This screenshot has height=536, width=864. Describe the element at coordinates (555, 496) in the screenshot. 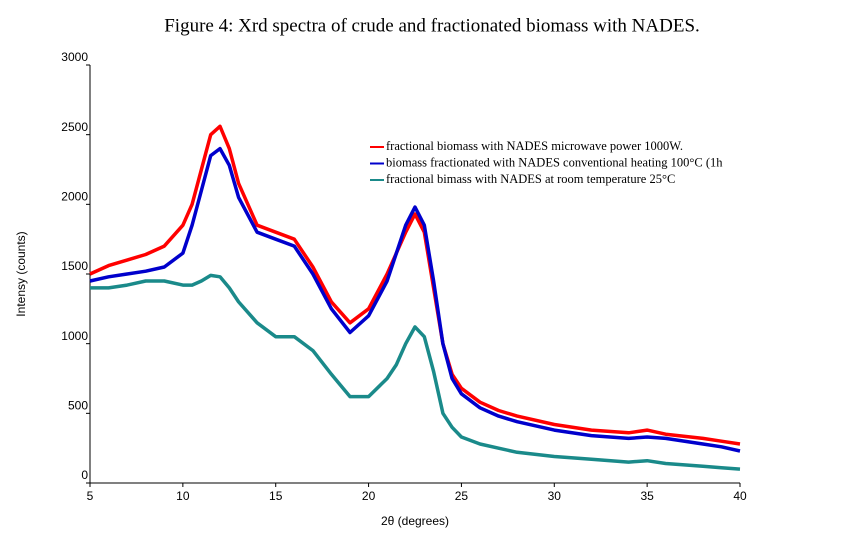

I see `x-tick-label: 30` at that location.